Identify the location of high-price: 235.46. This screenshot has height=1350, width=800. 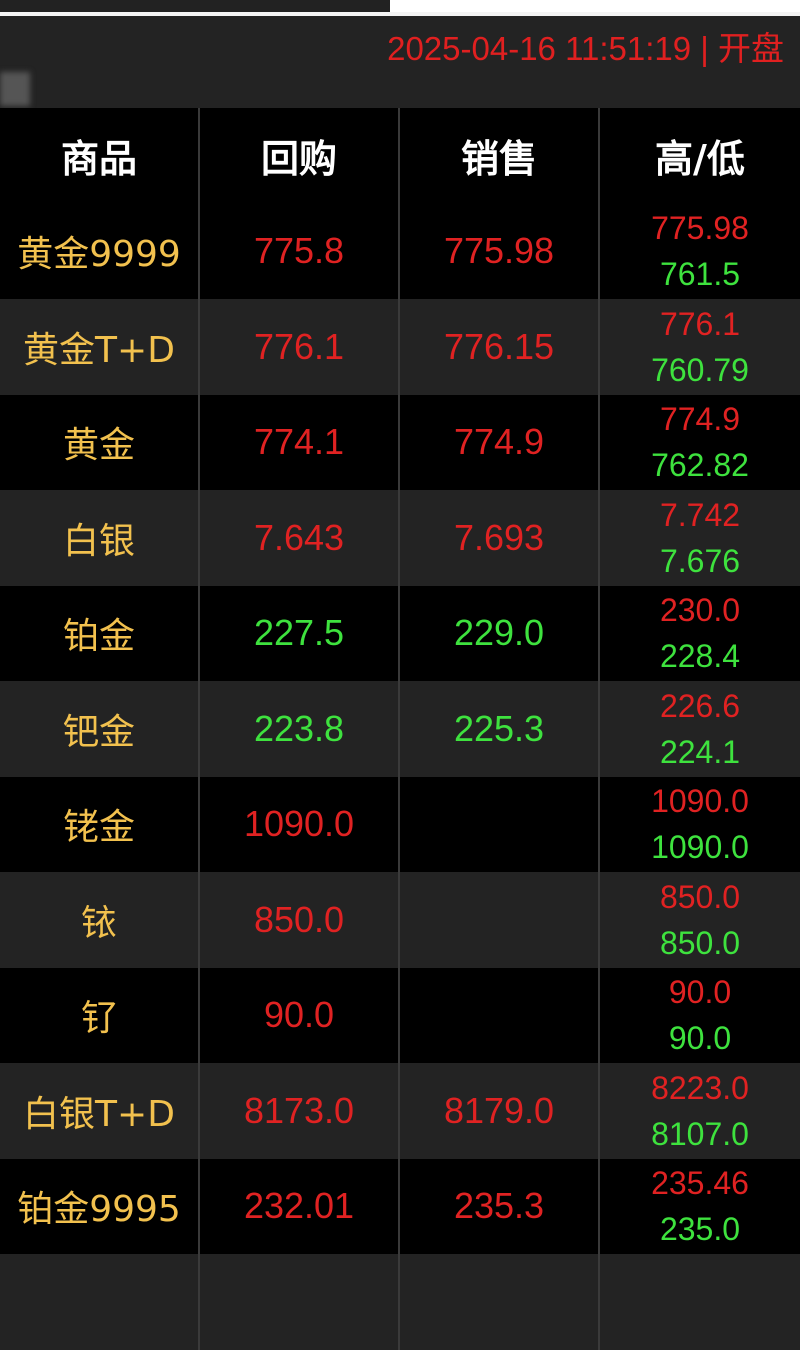
(700, 1183).